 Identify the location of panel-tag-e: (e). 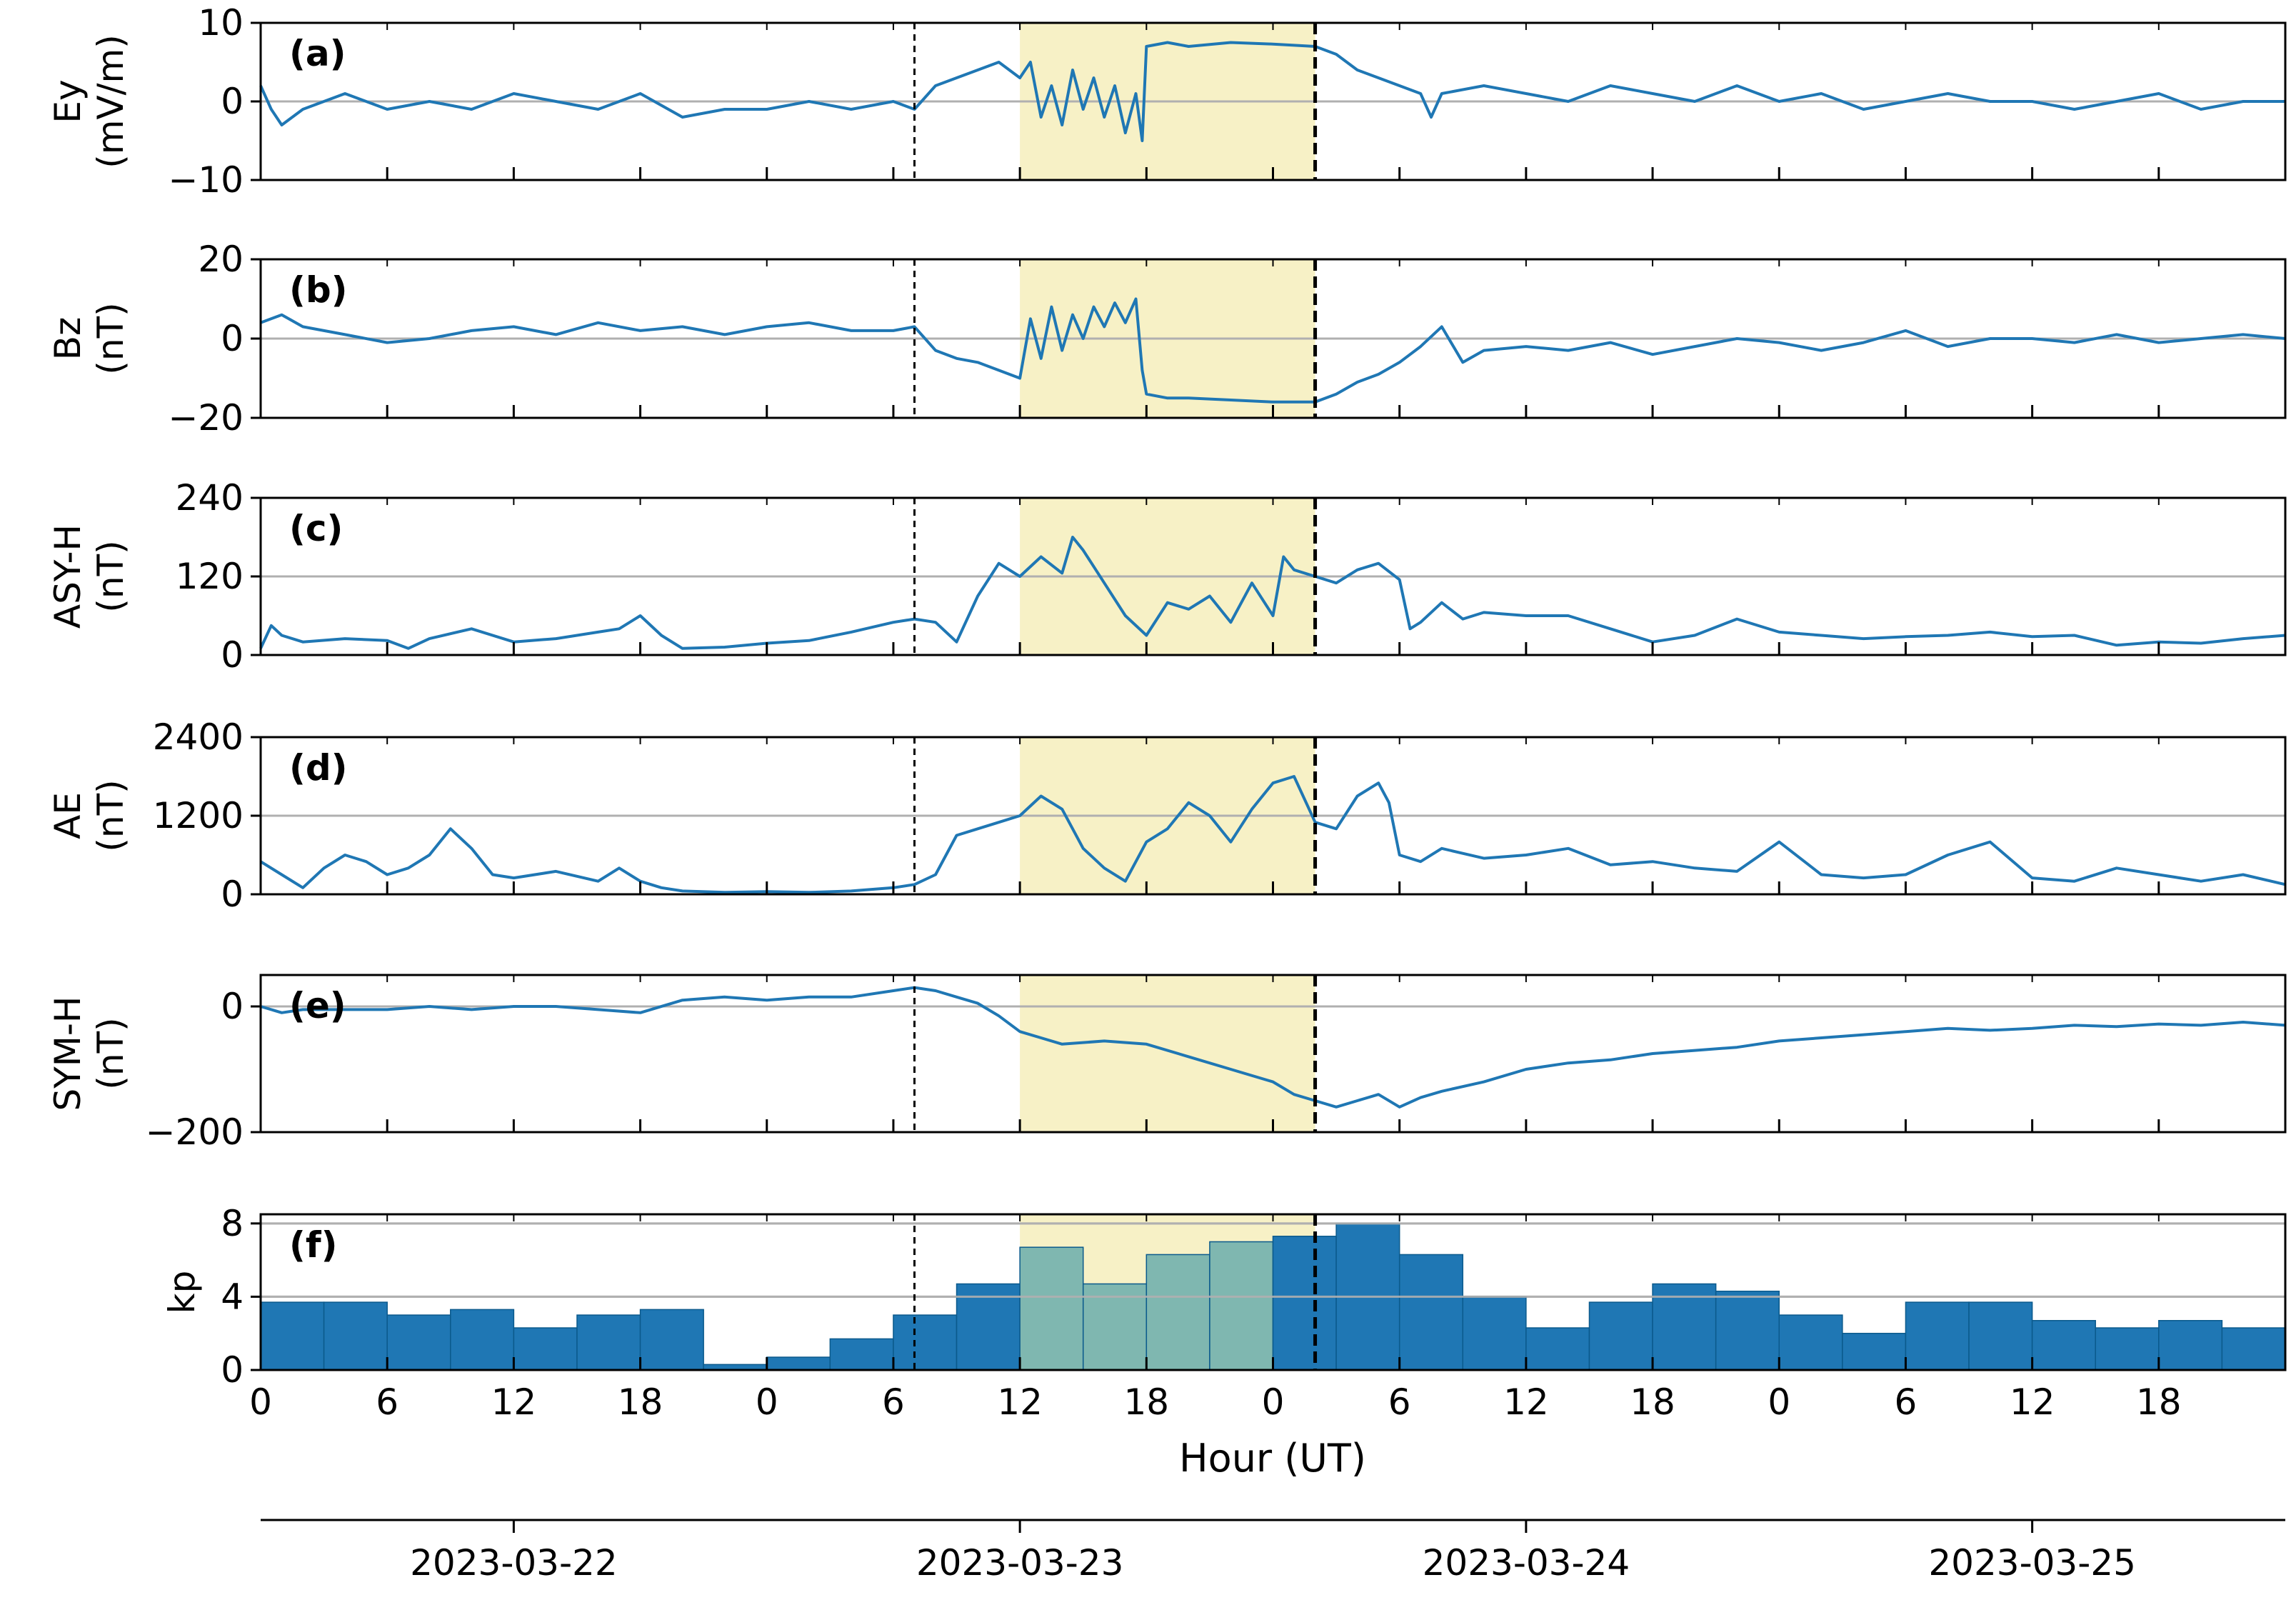
(317, 1005).